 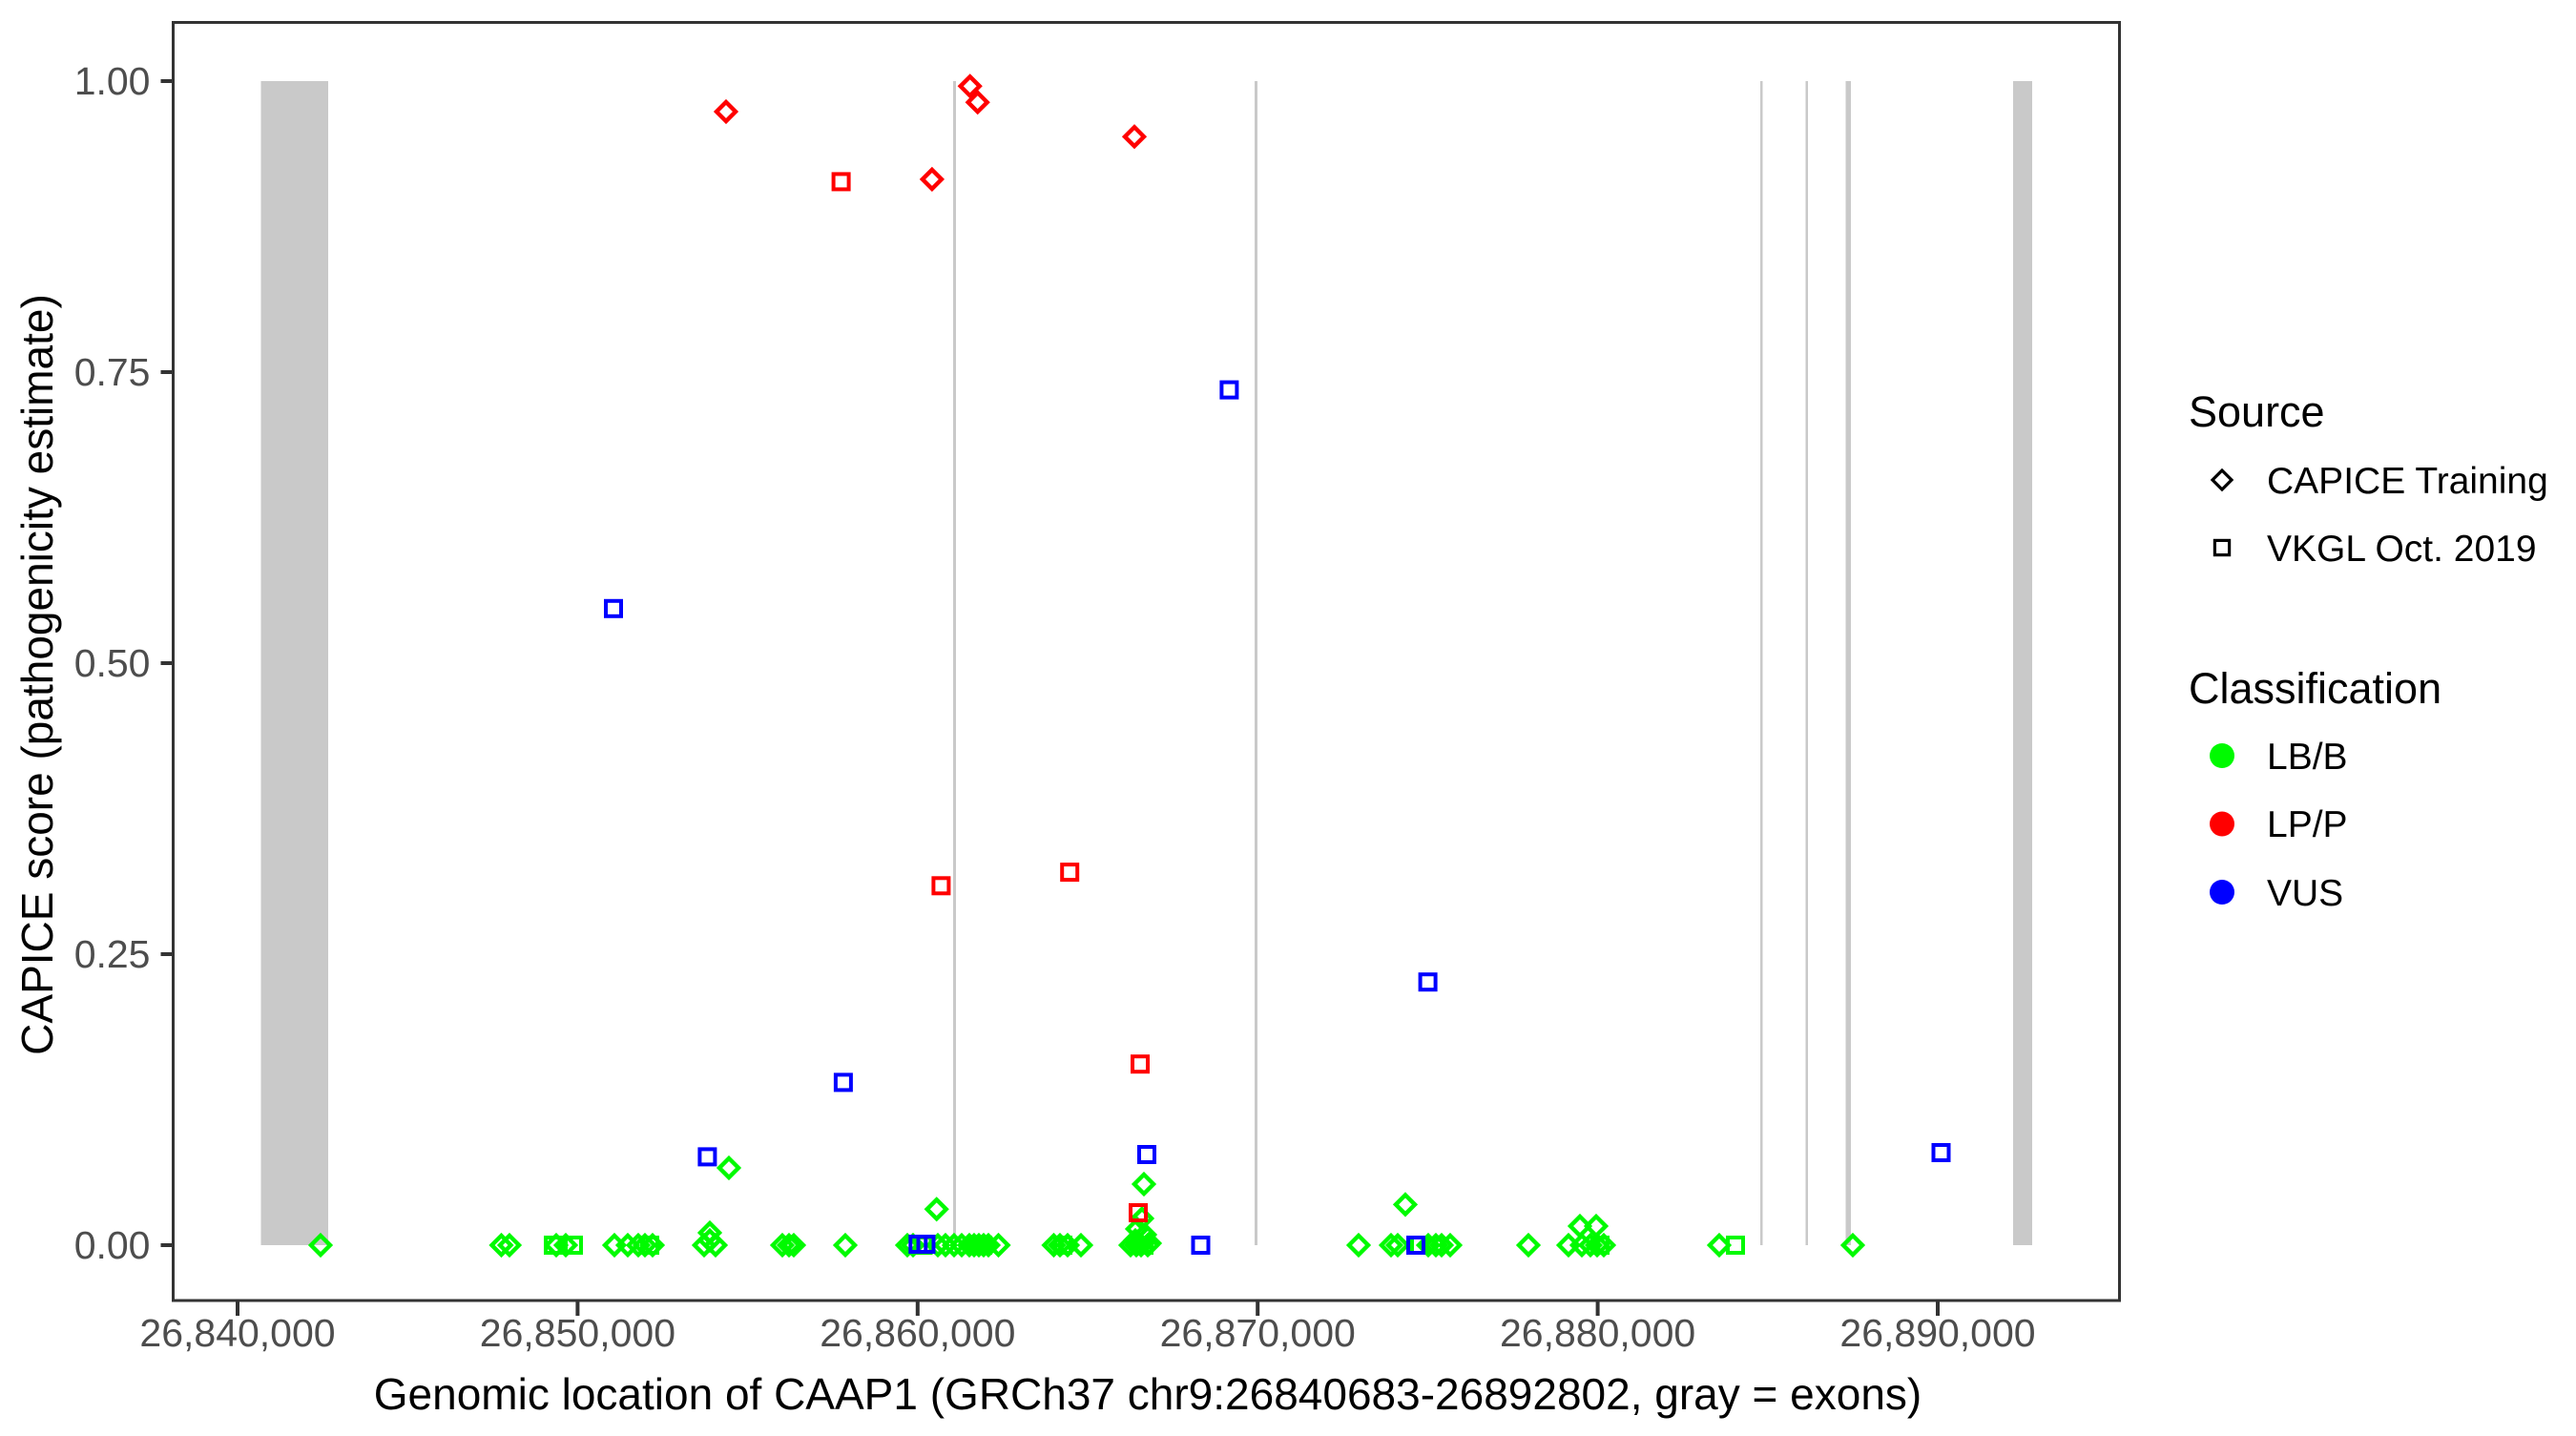 I want to click on svg-text: VKGL Oct. 2019, so click(x=2402, y=549).